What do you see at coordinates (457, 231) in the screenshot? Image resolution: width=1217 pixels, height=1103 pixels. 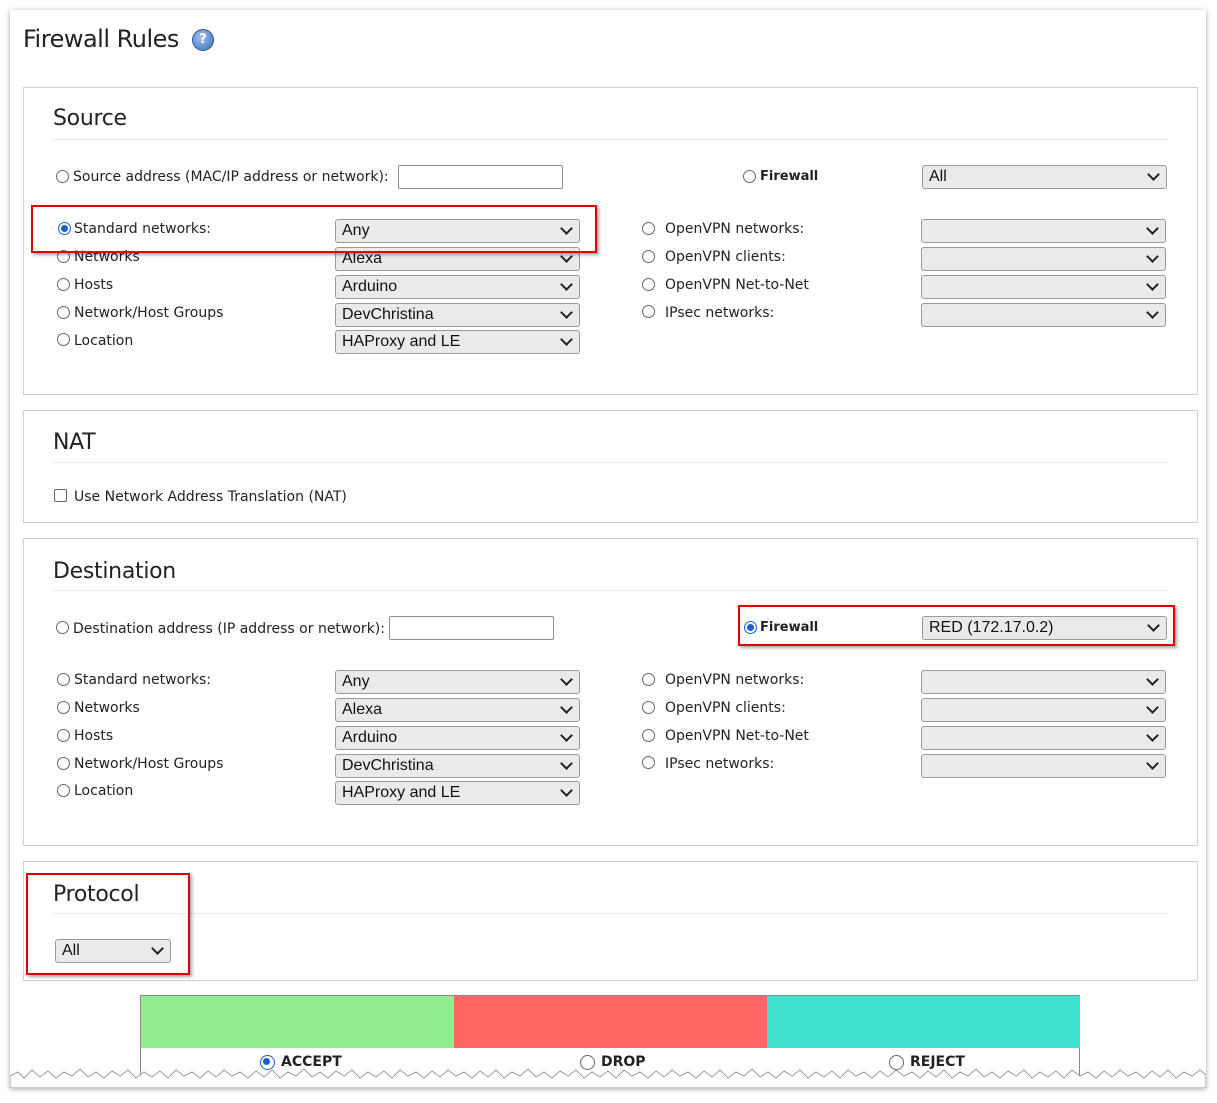 I see `source-standard-networks-select: Any` at bounding box center [457, 231].